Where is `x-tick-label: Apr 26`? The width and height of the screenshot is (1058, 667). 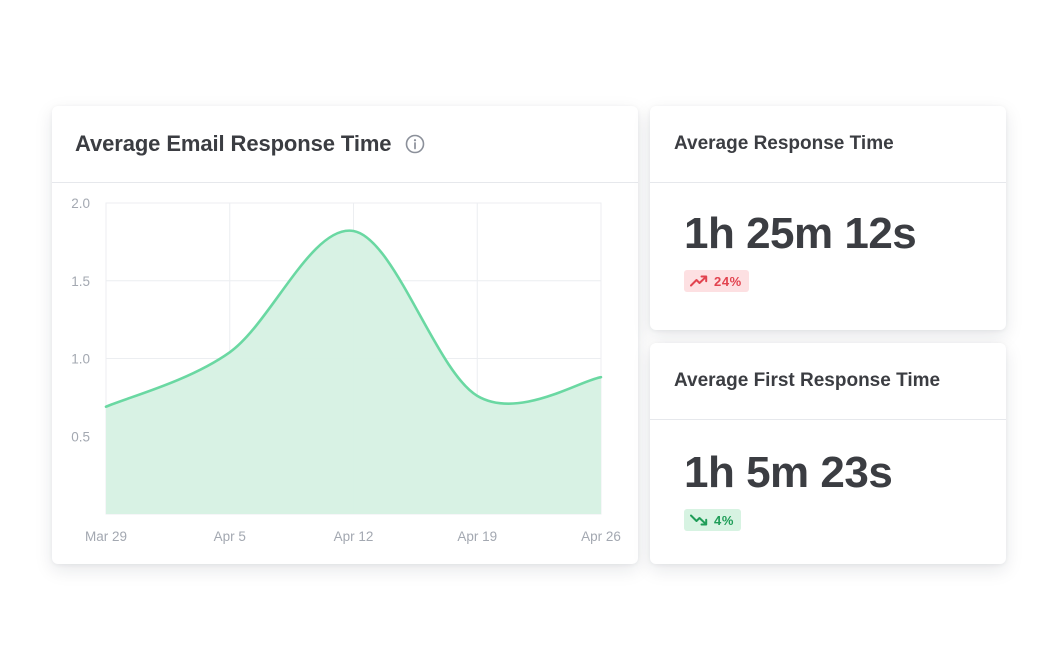 x-tick-label: Apr 26 is located at coordinates (601, 536).